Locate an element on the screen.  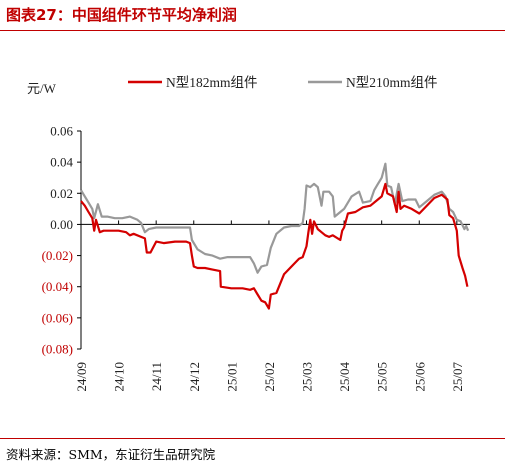
y-tick-label: 0.02 is located at coordinates (61, 193).